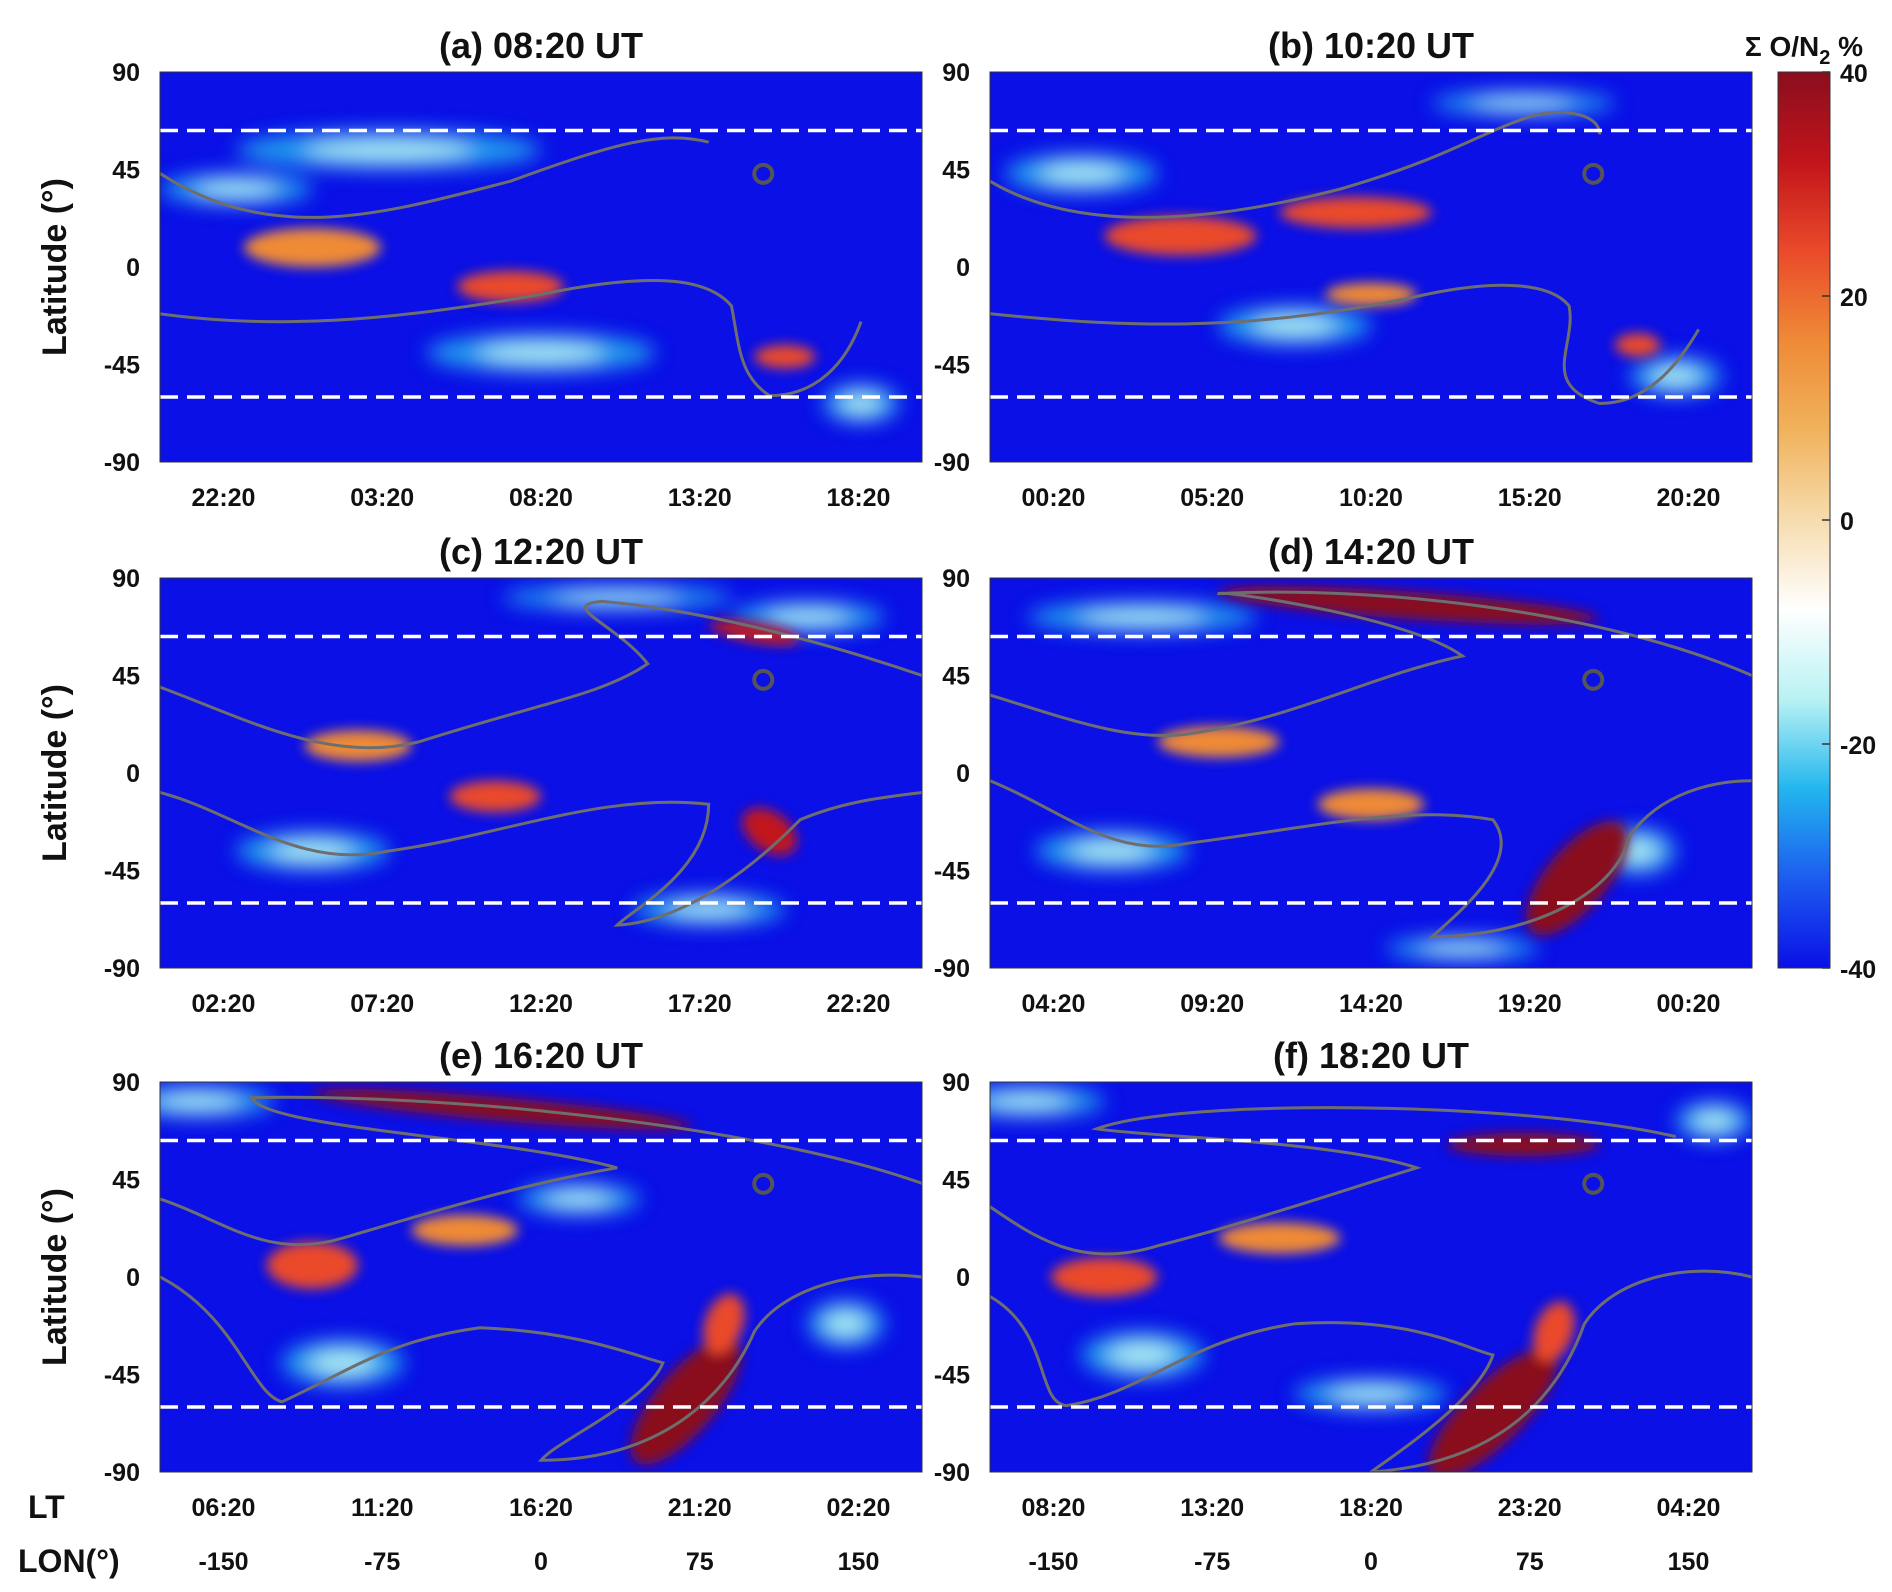  What do you see at coordinates (1212, 1004) in the screenshot?
I see `local-time-tick-label: 09:20` at bounding box center [1212, 1004].